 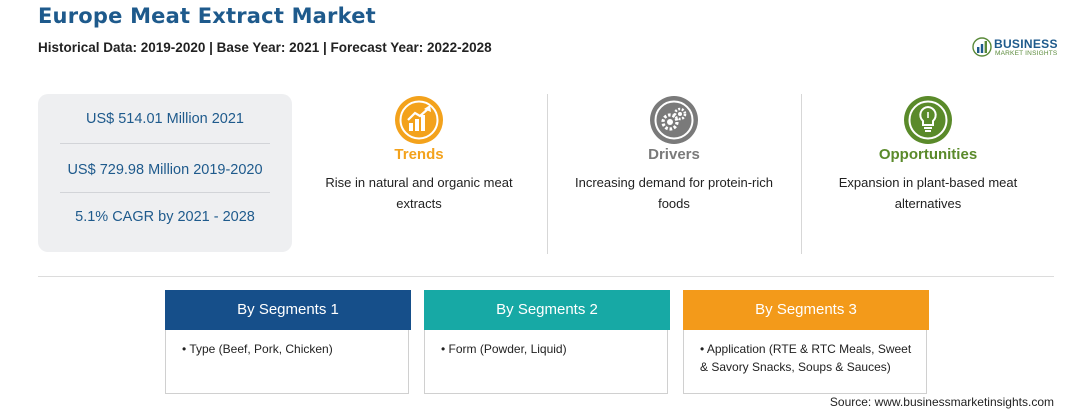 I want to click on source-citation: Source: www.businessmarketinsights.com, so click(x=941, y=402).